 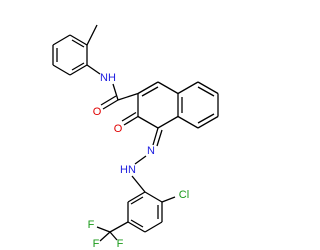 I want to click on atom-label: Cl, so click(x=184, y=195).